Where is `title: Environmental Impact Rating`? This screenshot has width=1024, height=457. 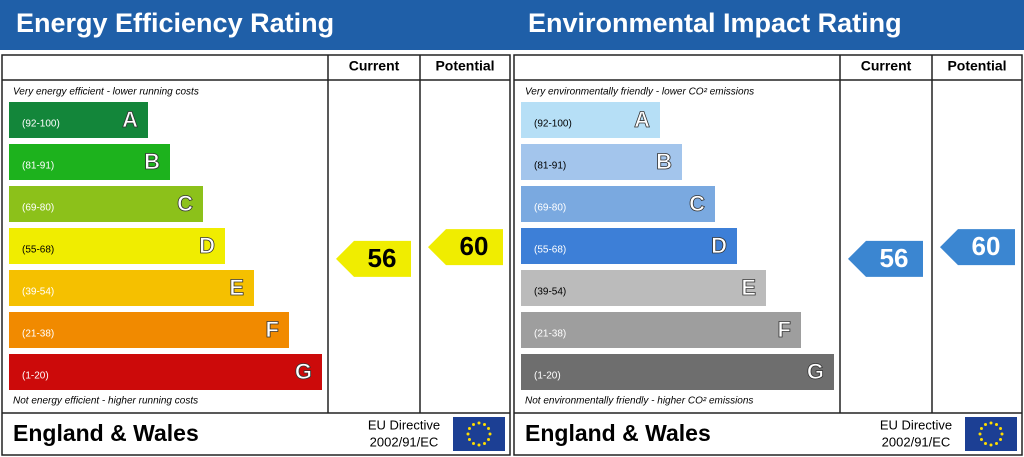 title: Environmental Impact Rating is located at coordinates (715, 23).